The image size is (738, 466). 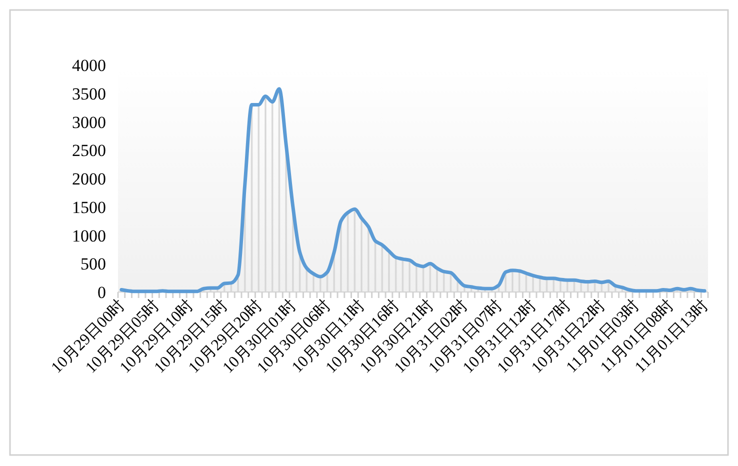 What do you see at coordinates (89, 207) in the screenshot?
I see `y-tick-label: 1500` at bounding box center [89, 207].